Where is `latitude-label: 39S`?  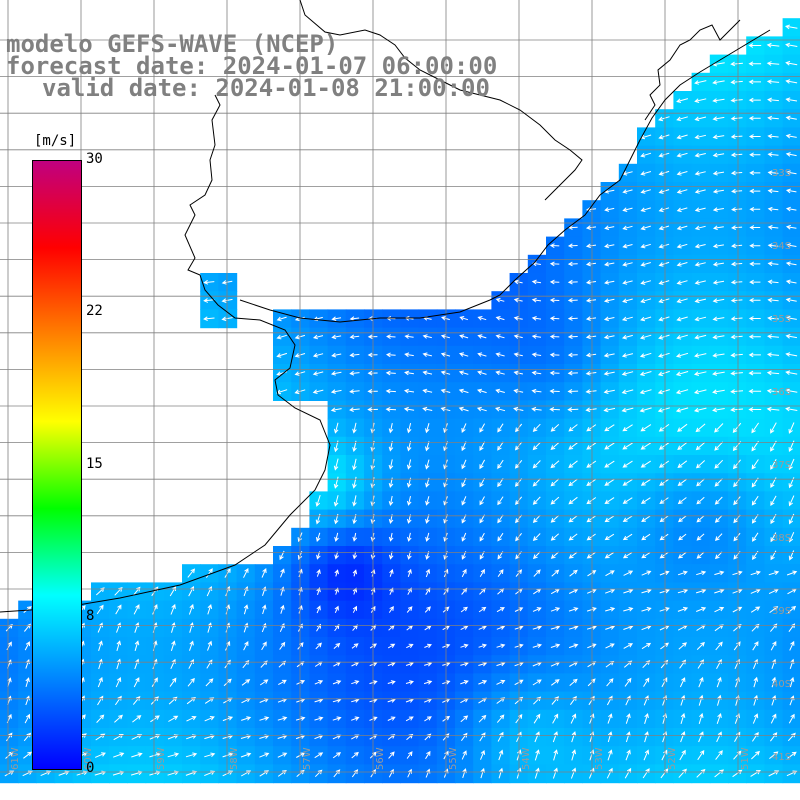 latitude-label: 39S is located at coordinates (781, 611).